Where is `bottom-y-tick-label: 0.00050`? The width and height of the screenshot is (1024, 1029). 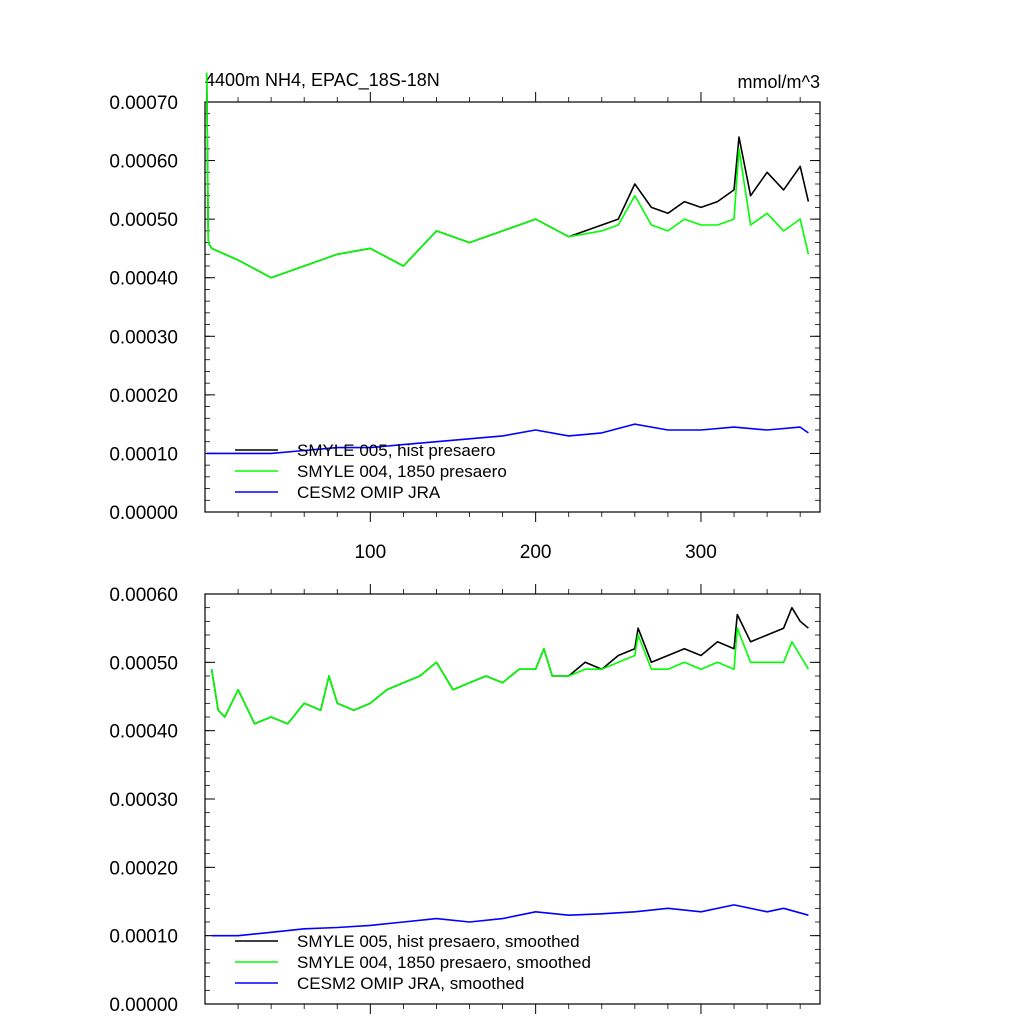
bottom-y-tick-label: 0.00050 is located at coordinates (143, 663).